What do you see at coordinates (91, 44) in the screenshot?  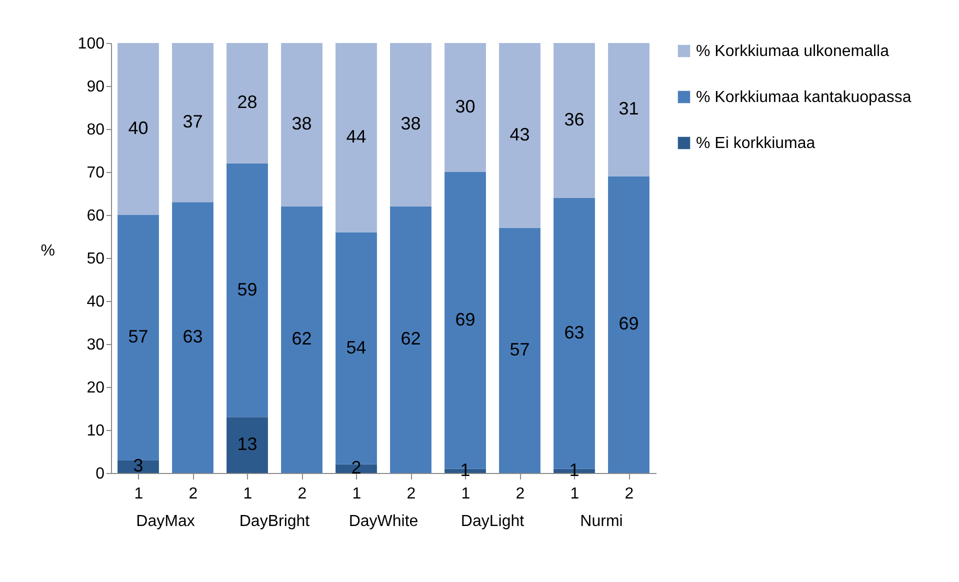 I see `y-tick-label: 100` at bounding box center [91, 44].